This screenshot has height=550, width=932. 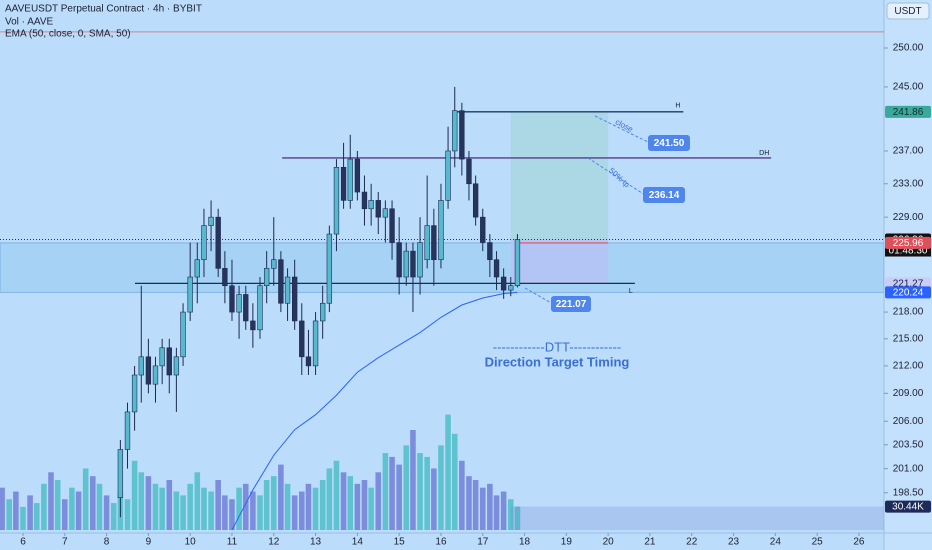 I want to click on y-tick-label: 250.00, so click(x=908, y=48).